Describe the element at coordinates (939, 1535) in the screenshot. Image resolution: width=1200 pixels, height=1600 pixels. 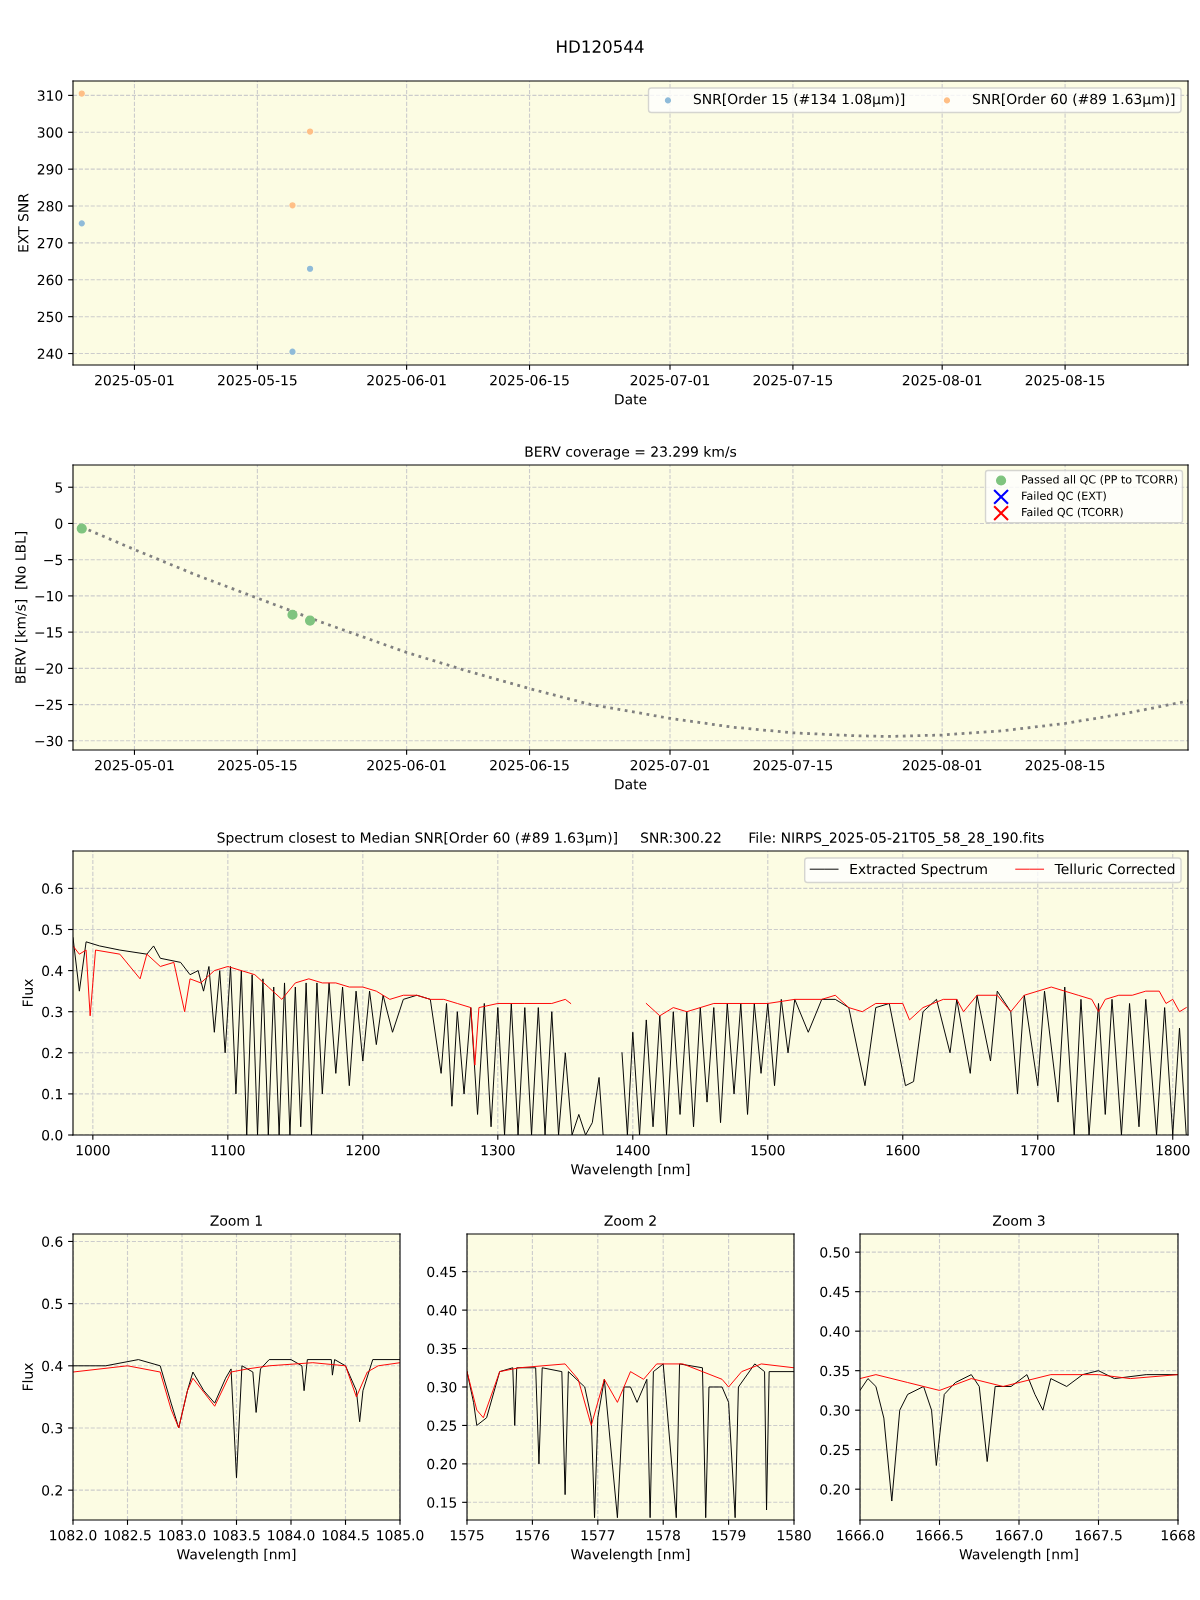
I see `x-tick-label: 1666.5` at that location.